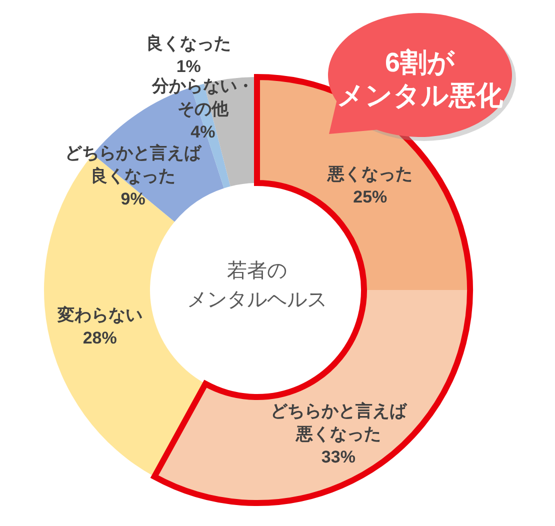 The height and width of the screenshot is (526, 555). What do you see at coordinates (420, 79) in the screenshot?
I see `text: 6割がメンタル悪化` at bounding box center [420, 79].